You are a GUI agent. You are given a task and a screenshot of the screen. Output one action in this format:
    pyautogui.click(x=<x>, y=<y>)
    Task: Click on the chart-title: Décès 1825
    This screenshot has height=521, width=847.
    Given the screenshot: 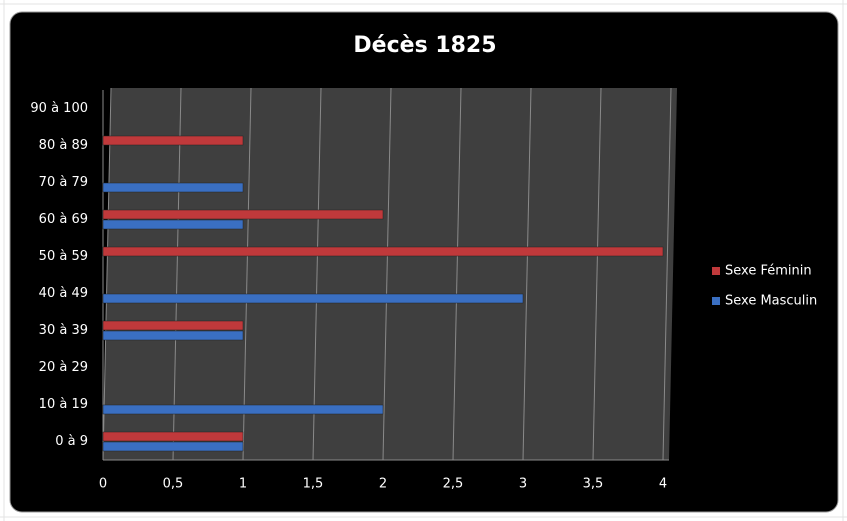 What is the action you would take?
    pyautogui.click(x=424, y=45)
    